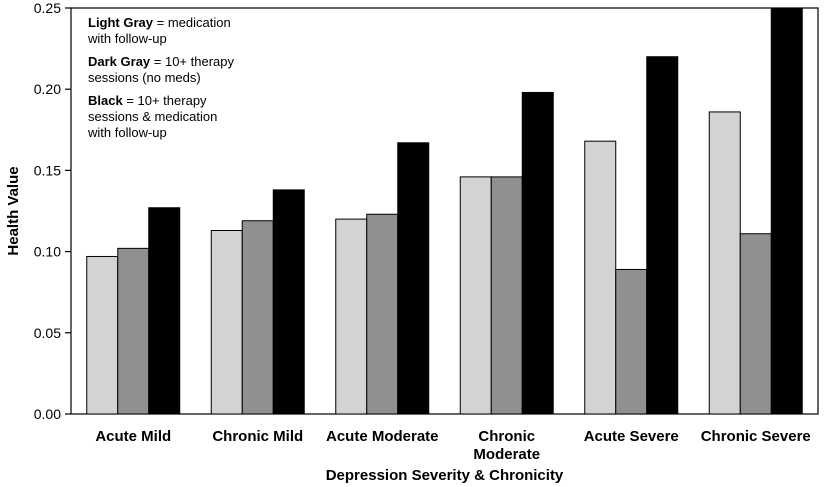 The width and height of the screenshot is (825, 487). Describe the element at coordinates (47, 333) in the screenshot. I see `y-tick-label: 0.05` at that location.